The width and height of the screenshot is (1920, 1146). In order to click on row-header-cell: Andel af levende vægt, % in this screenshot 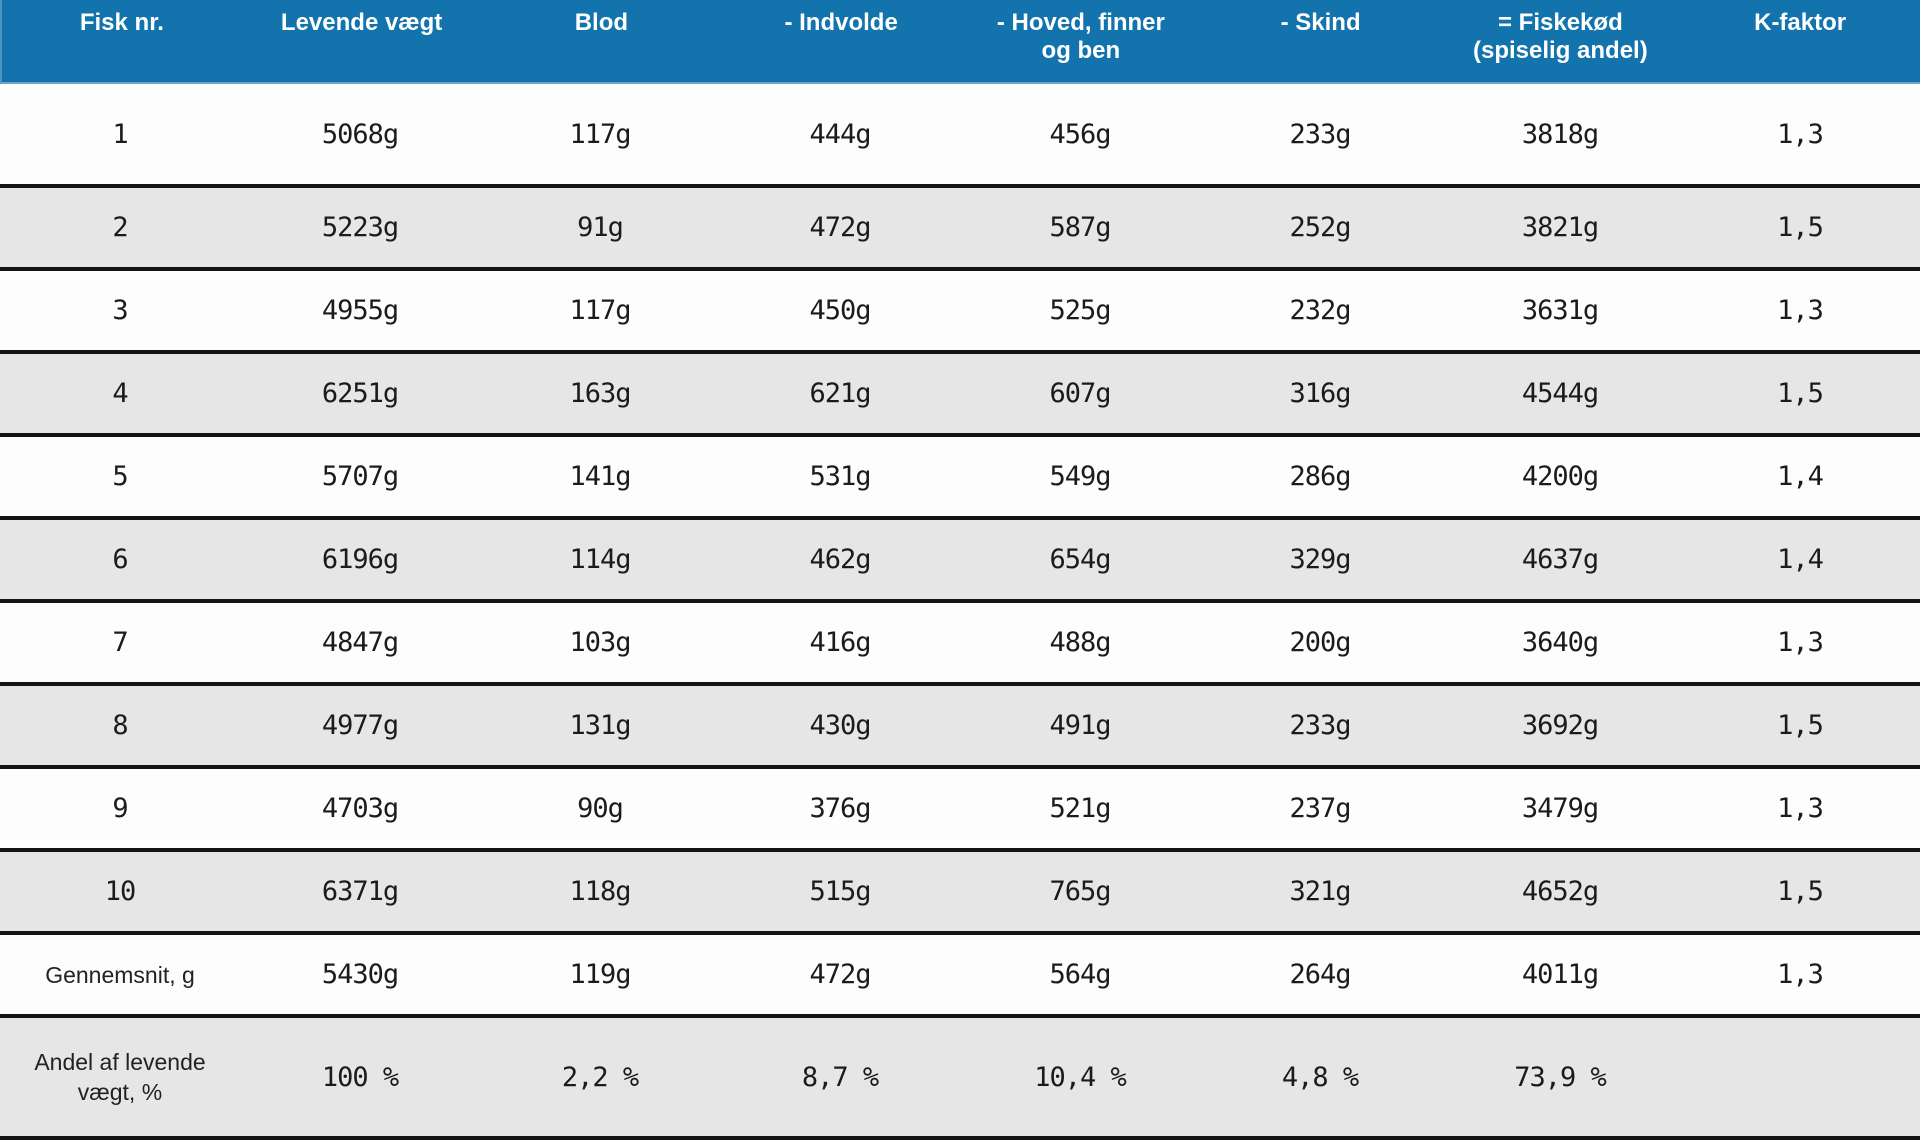, I will do `click(120, 1077)`.